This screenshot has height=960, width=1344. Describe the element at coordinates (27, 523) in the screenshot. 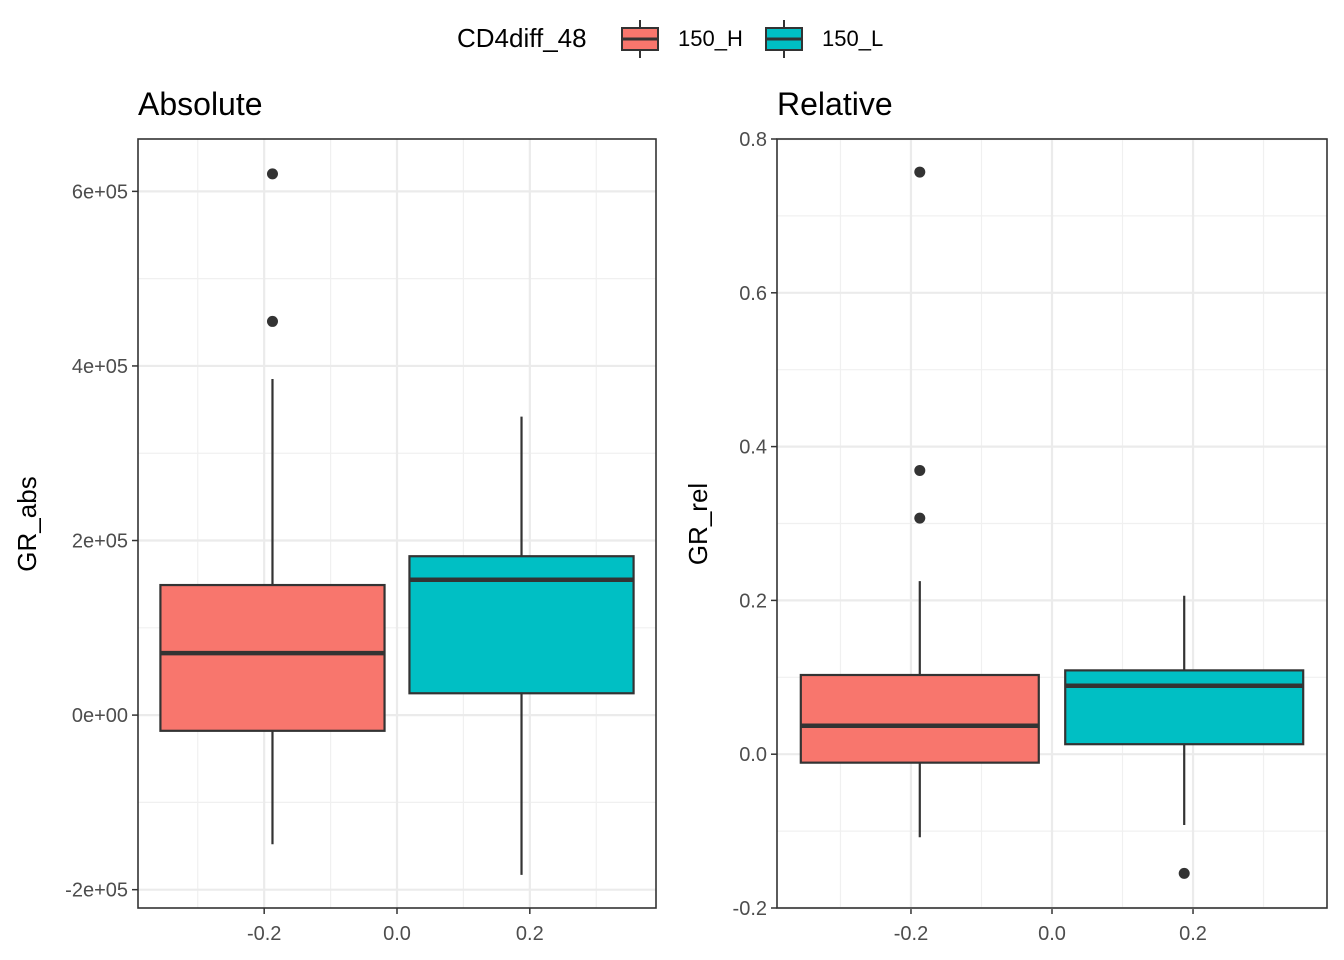

I see `y-axis-title-absolute: GR_abs` at that location.